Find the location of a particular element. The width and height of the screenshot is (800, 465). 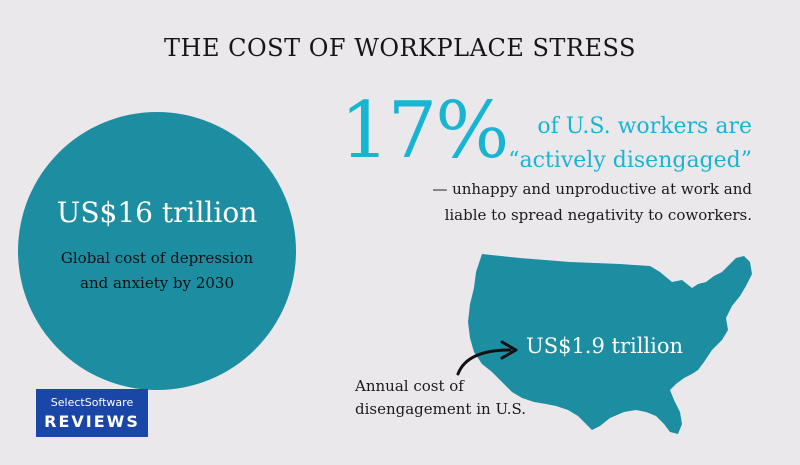

us-cost-caption: Annual cost of disengagement in U.S. is located at coordinates (440, 398).